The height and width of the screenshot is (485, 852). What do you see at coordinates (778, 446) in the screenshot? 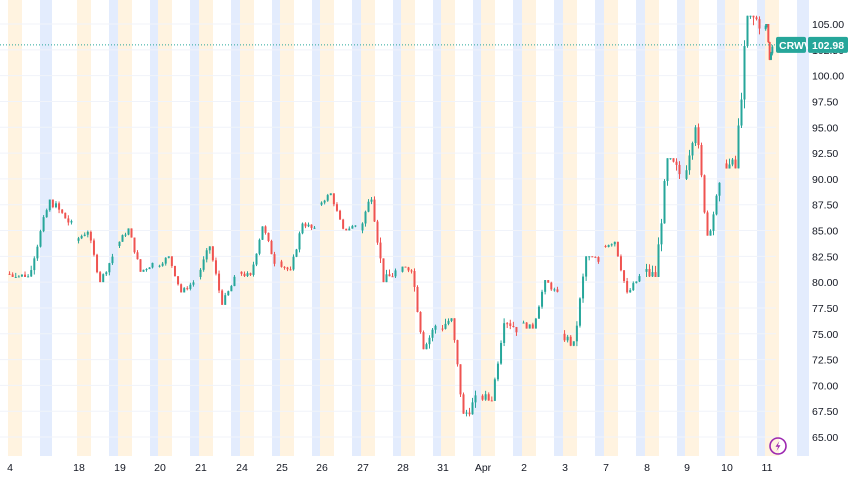
I see `lightning-logo-icon` at bounding box center [778, 446].